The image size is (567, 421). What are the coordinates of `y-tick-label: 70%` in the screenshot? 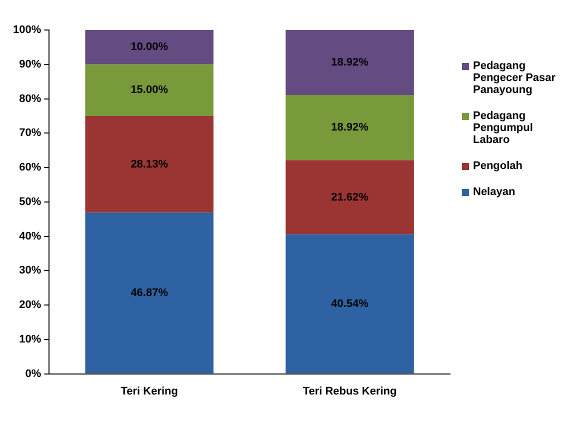 It's located at (30, 133).